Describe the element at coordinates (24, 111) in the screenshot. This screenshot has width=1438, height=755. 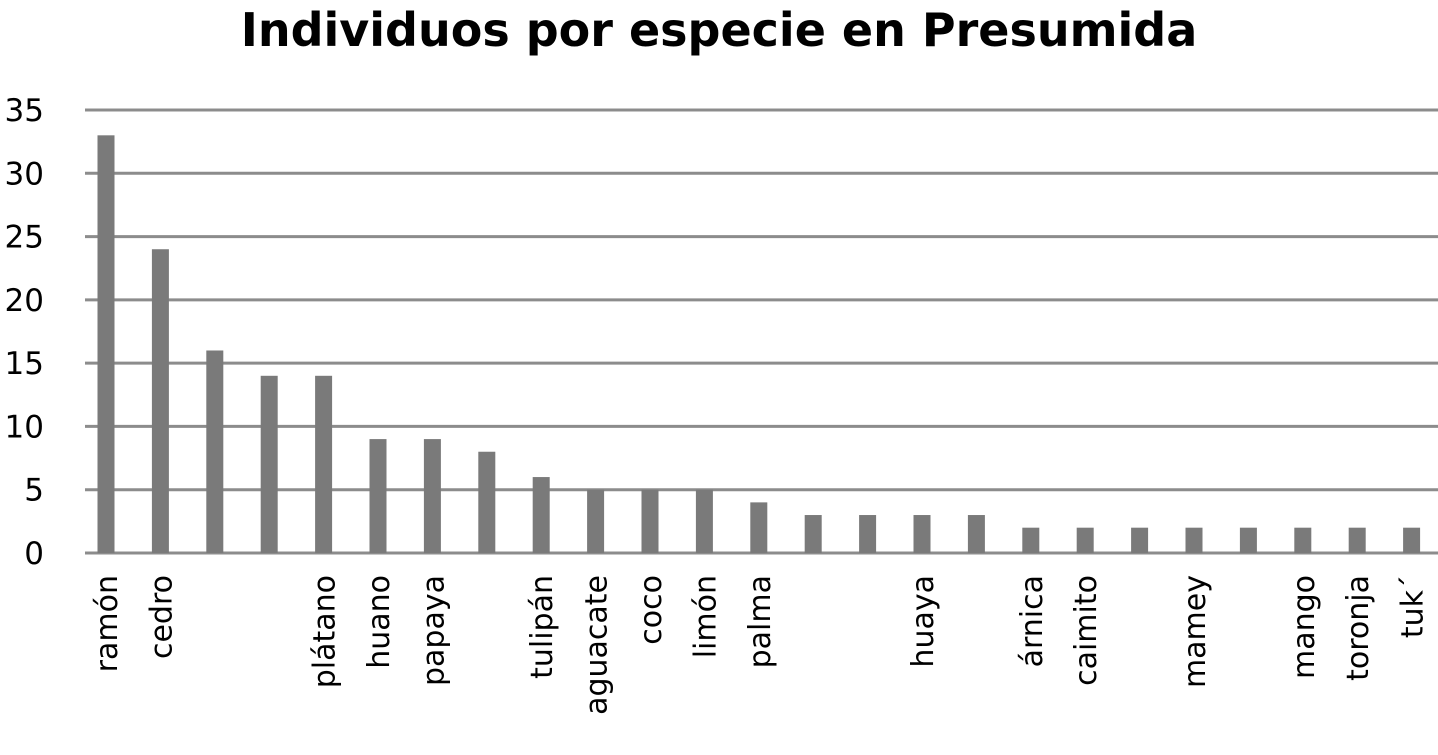
I see `y-tick-label: 35` at that location.